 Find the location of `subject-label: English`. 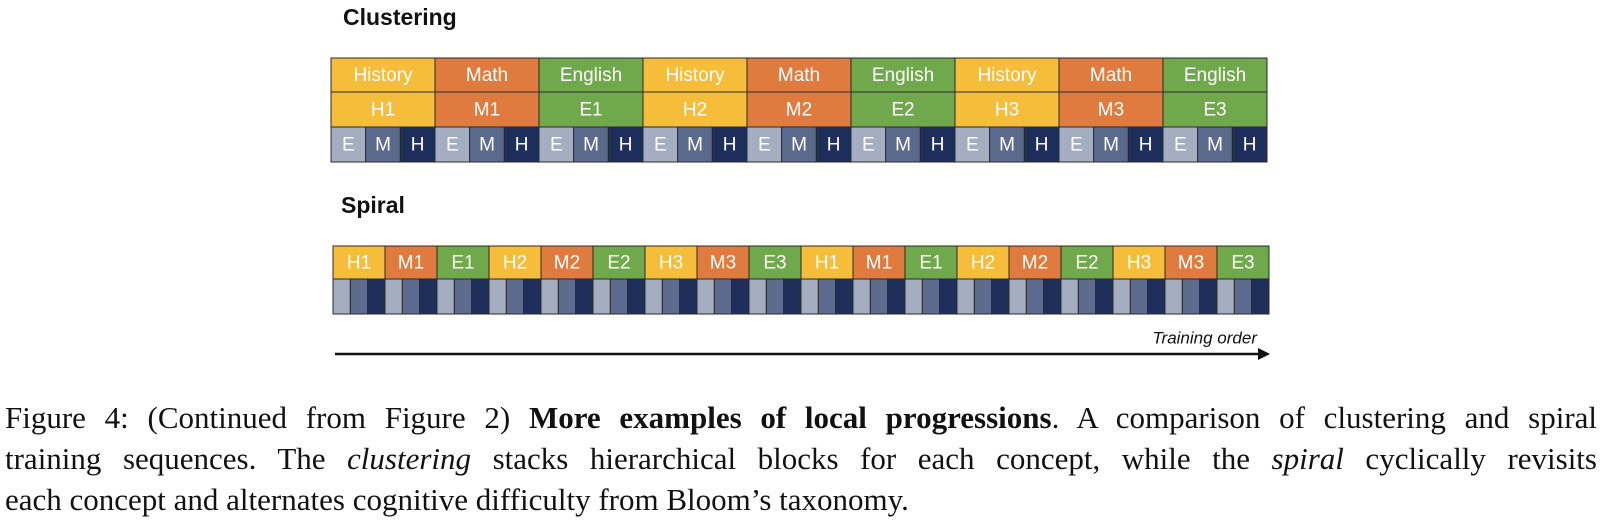

subject-label: English is located at coordinates (591, 75).